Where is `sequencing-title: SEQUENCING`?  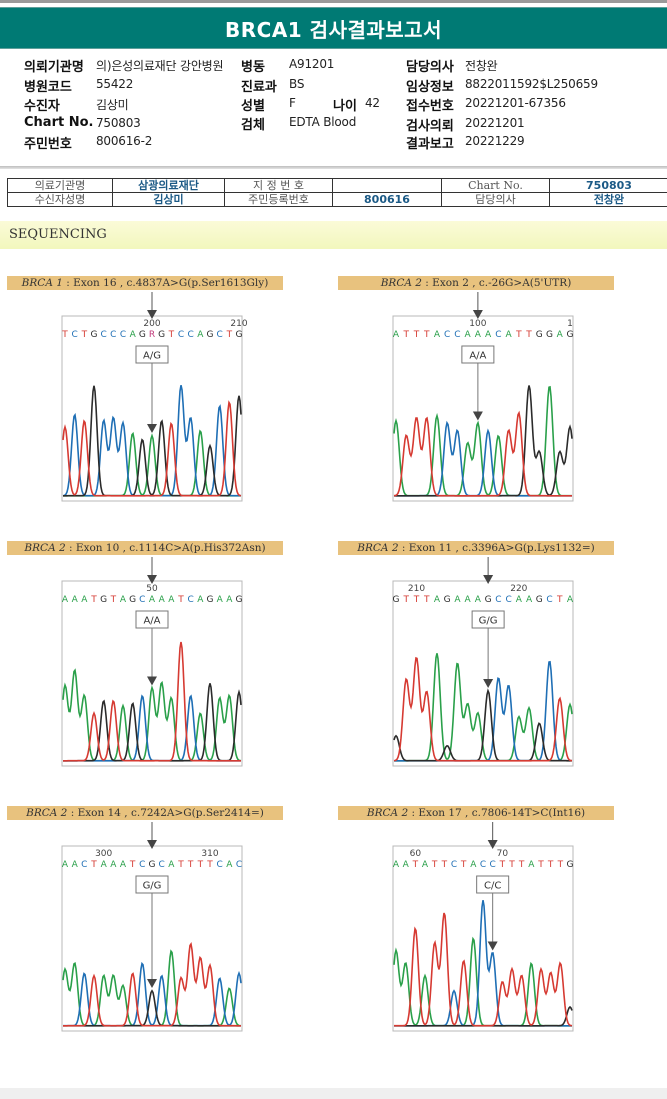 sequencing-title: SEQUENCING is located at coordinates (58, 234).